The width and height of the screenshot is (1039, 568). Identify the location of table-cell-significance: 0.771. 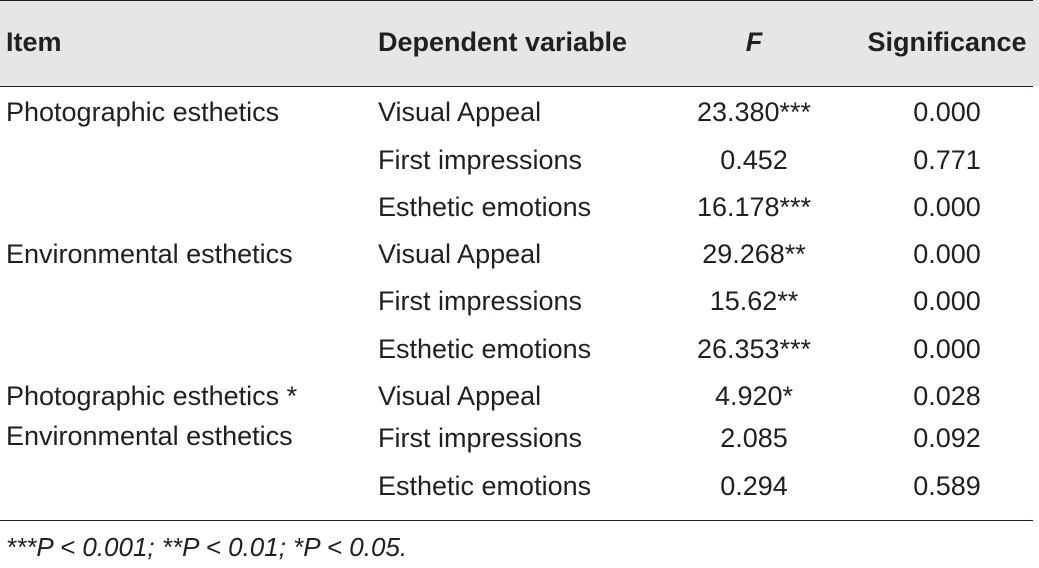
(947, 160).